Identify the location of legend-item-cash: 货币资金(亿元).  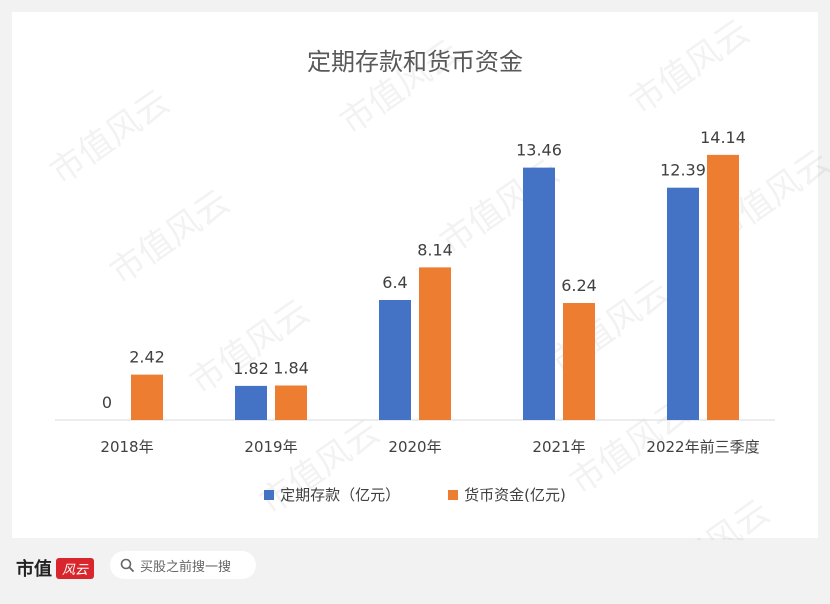
(507, 494).